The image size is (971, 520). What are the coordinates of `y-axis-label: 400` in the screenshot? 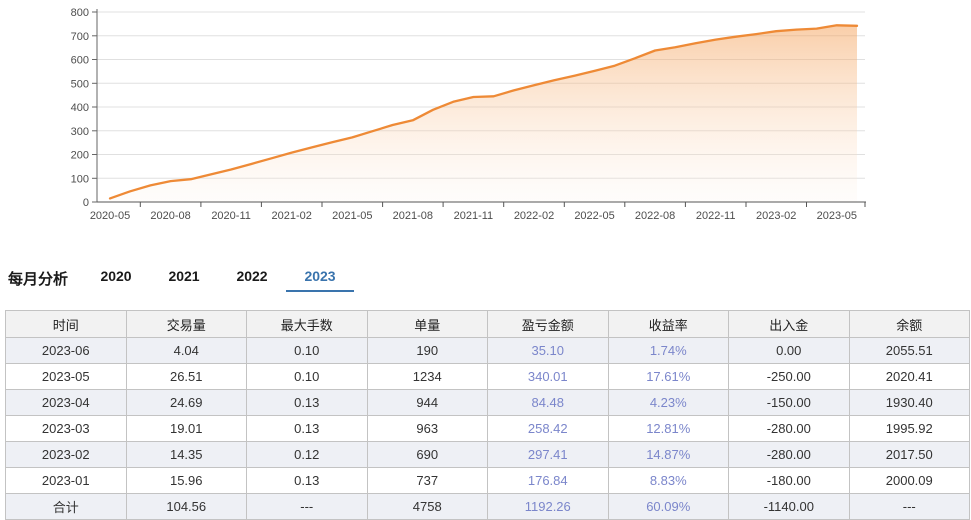 It's located at (80, 108).